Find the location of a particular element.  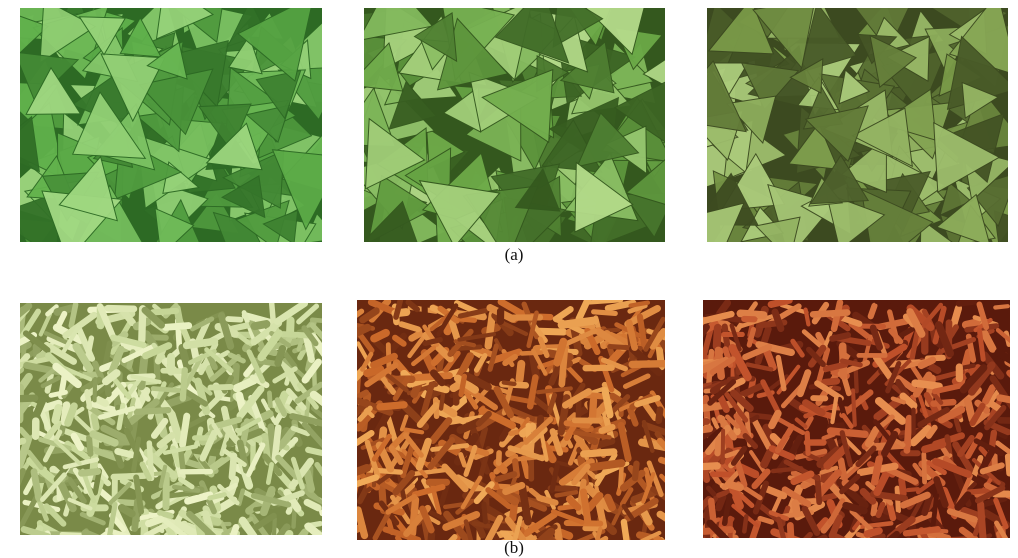

caption-a: (a) is located at coordinates (514, 255).